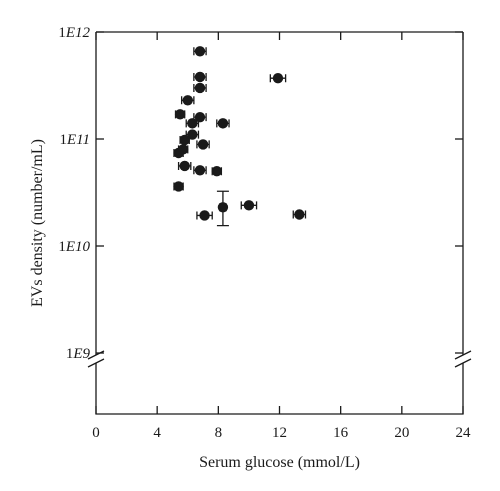 This screenshot has height=491, width=500. Describe the element at coordinates (96, 359) in the screenshot. I see `left-axis-break` at that location.